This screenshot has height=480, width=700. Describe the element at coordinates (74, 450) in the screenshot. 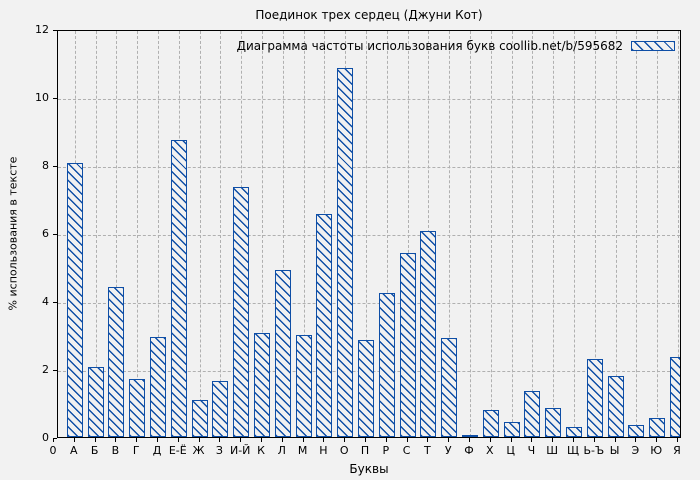

I see `x-tick-label: А` at that location.